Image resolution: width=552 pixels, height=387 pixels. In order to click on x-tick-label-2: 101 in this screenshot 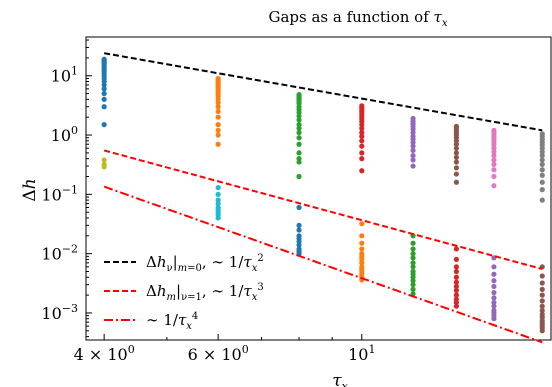, I will do `click(361, 353)`.